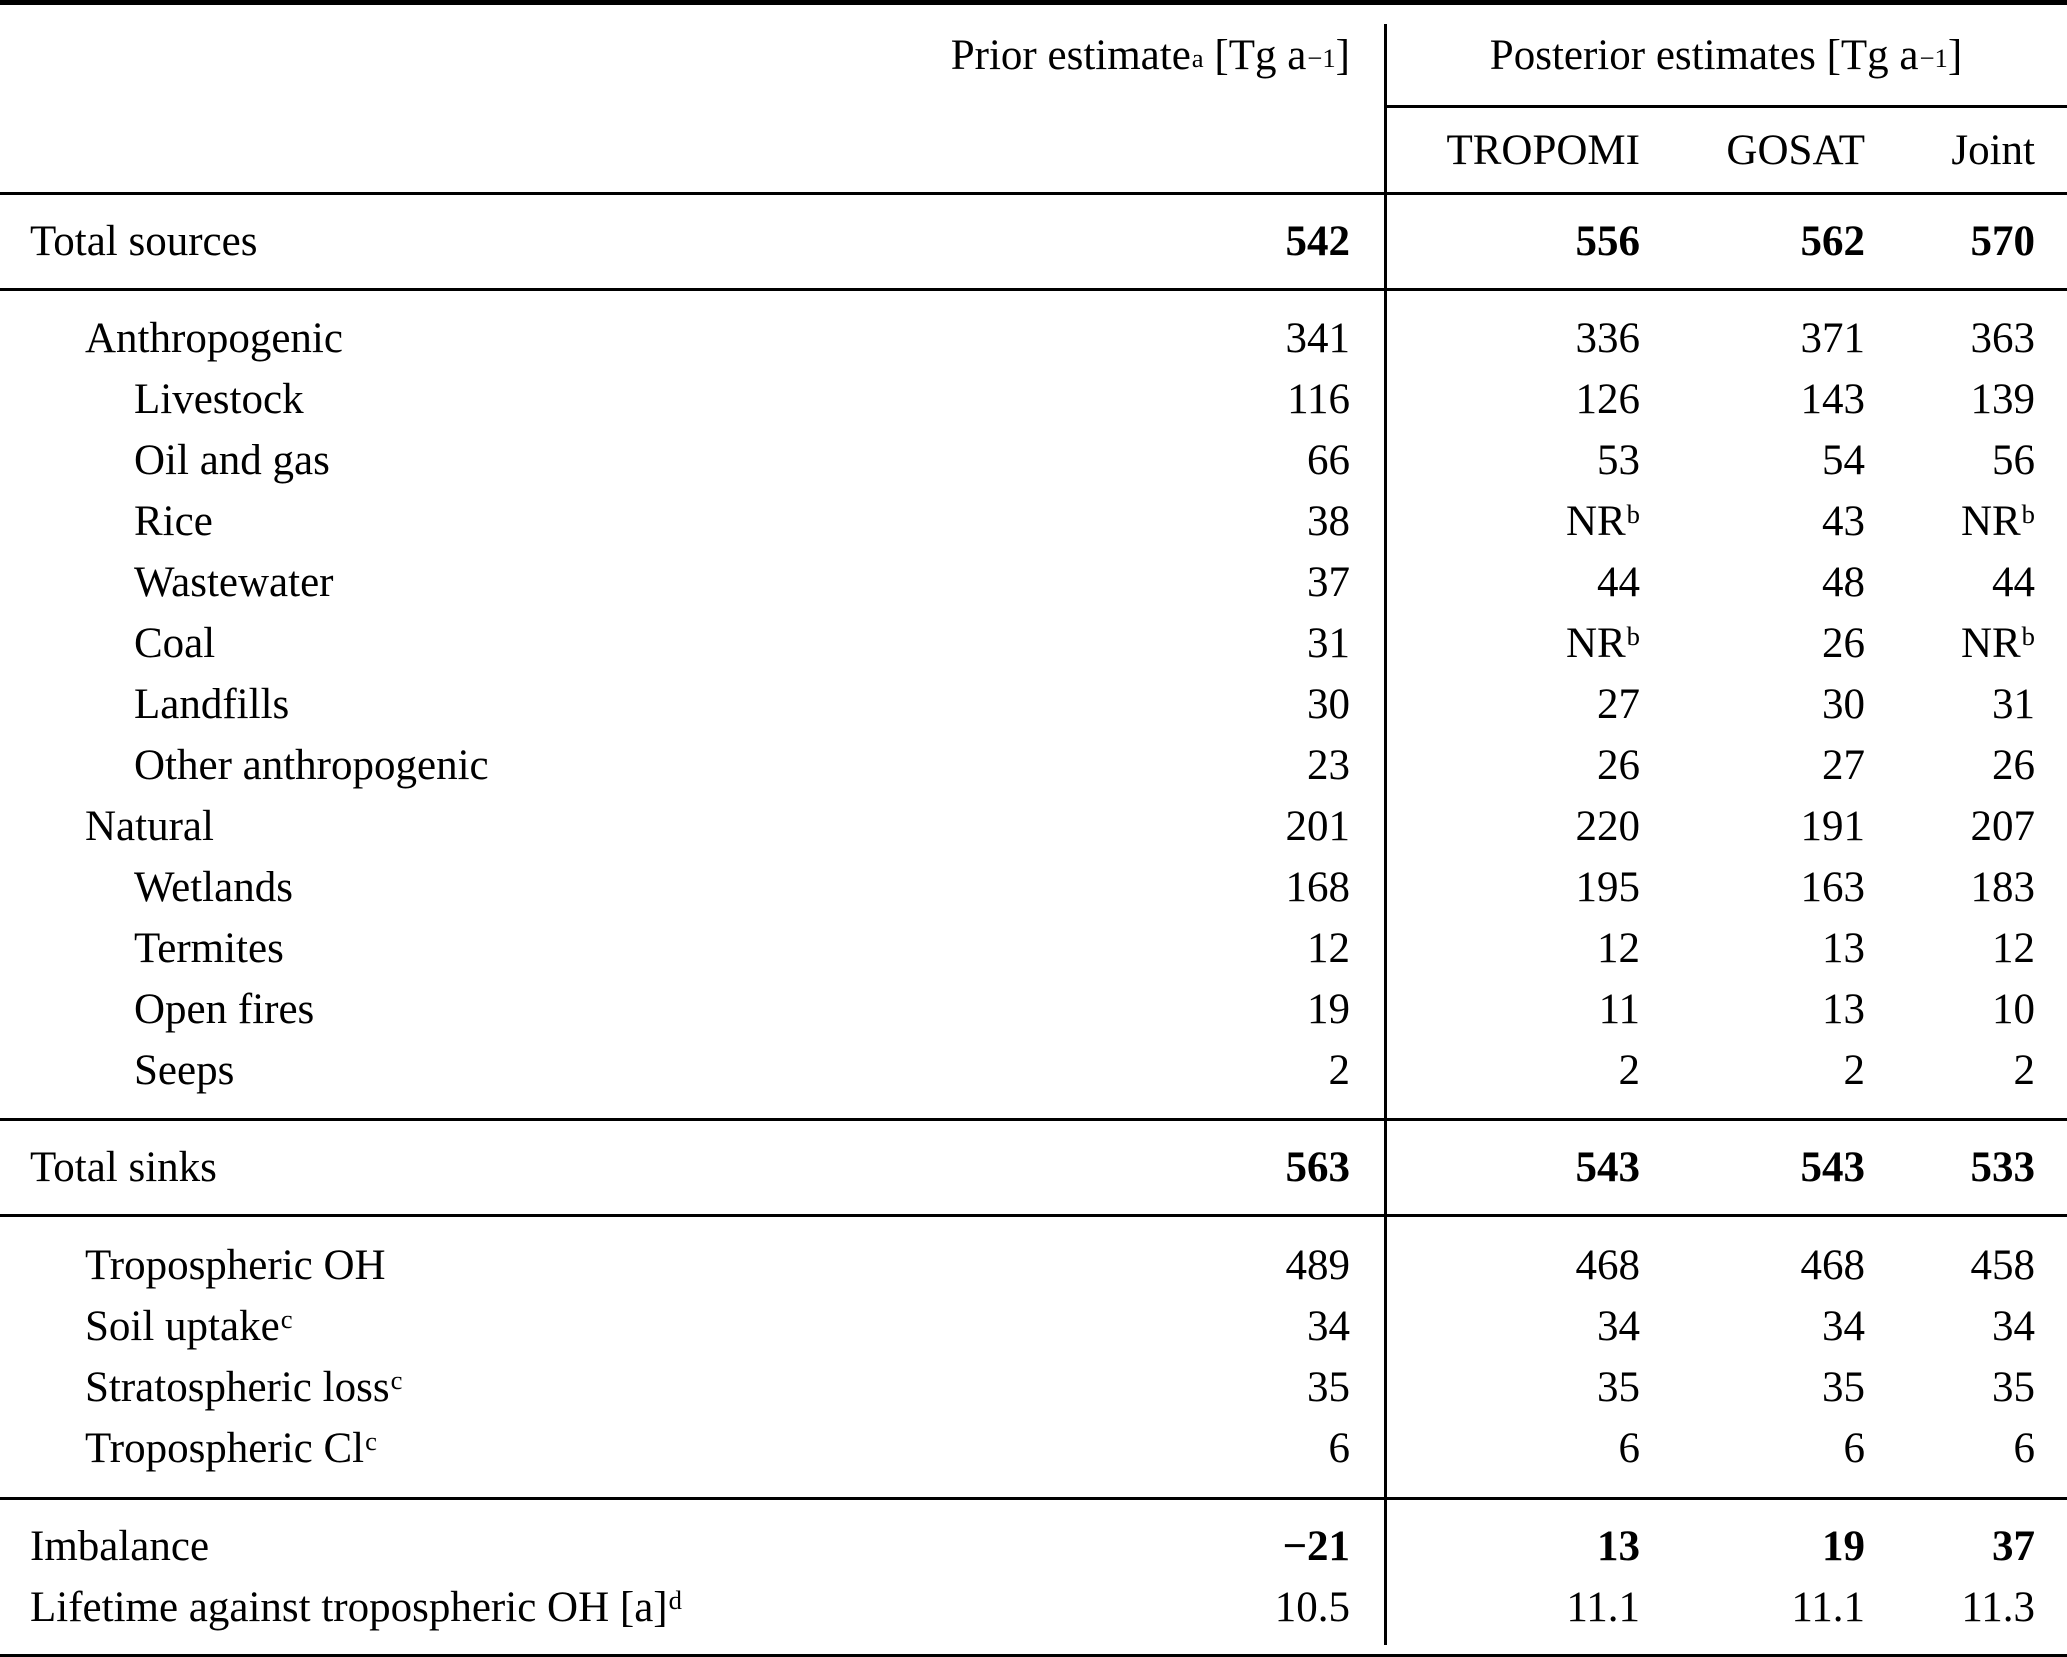 The height and width of the screenshot is (1657, 2067). I want to click on table-row: Tropospheric Clc 6 6 6 6, so click(1033, 1448).